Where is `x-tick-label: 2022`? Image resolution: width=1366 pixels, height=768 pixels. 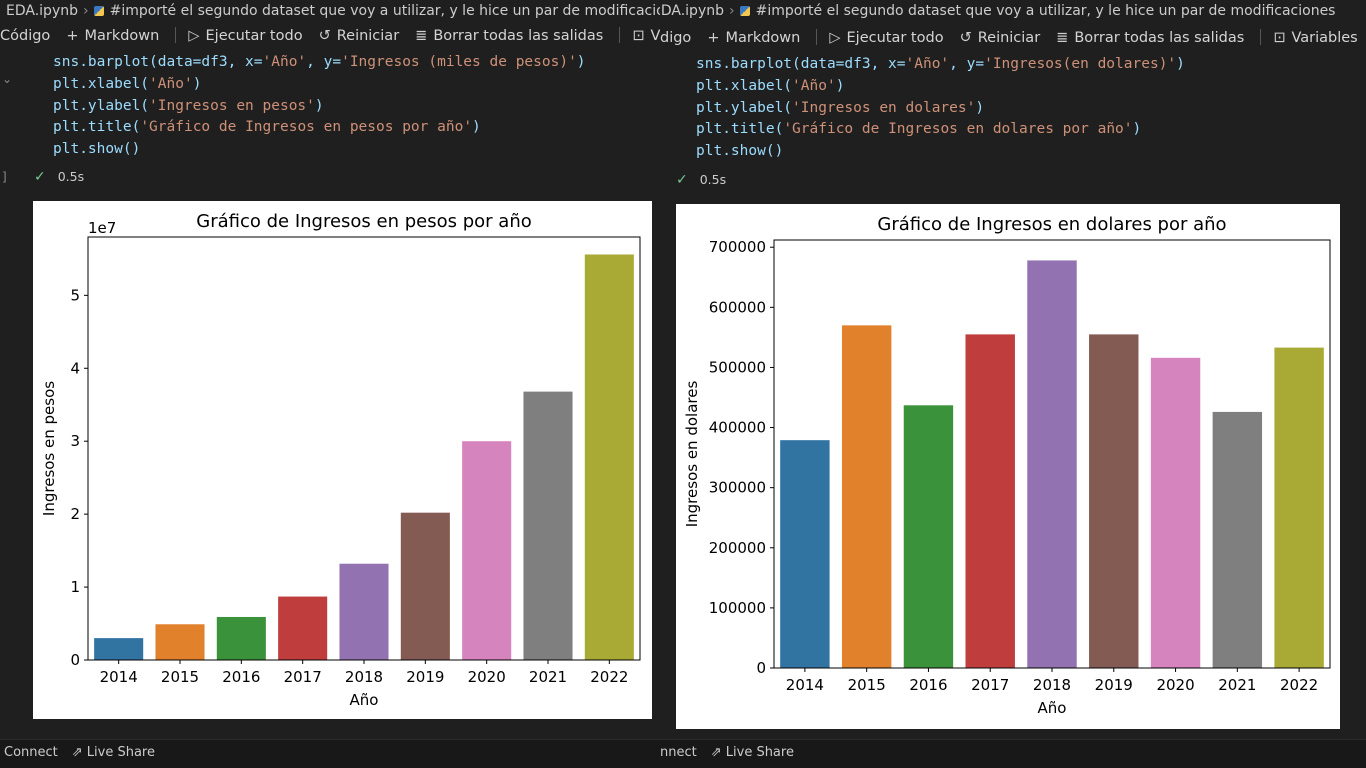 x-tick-label: 2022 is located at coordinates (1299, 685).